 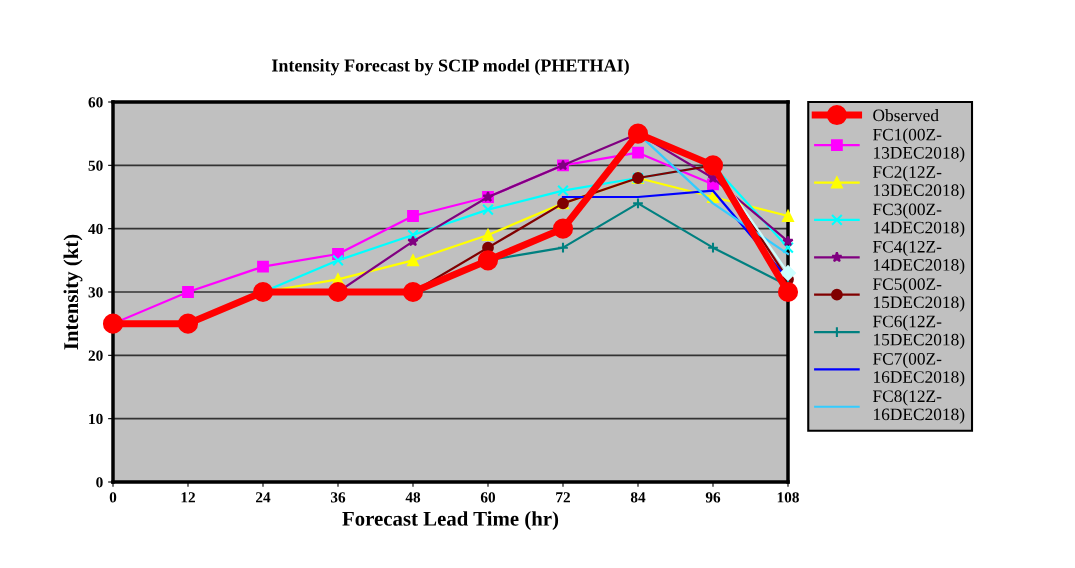 I want to click on y-tick-label: 50, so click(x=95, y=165).